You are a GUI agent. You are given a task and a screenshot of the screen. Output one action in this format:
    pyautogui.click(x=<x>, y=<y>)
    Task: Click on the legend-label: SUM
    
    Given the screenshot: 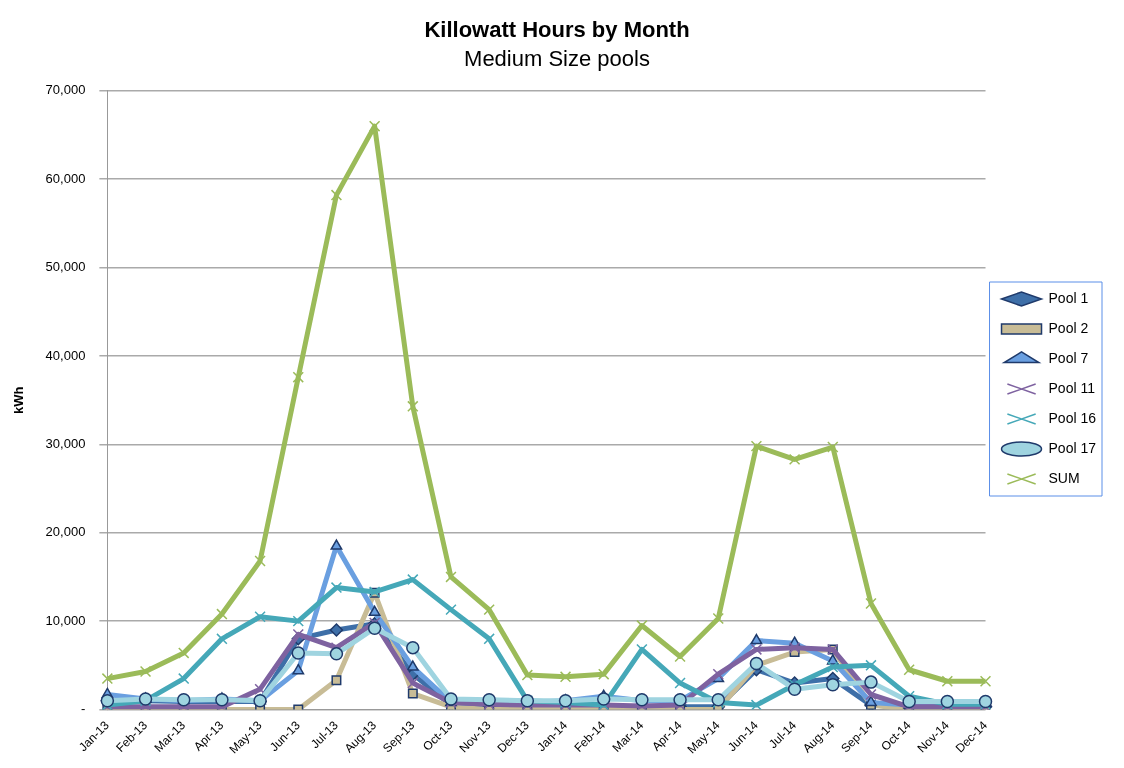 What is the action you would take?
    pyautogui.click(x=1064, y=477)
    